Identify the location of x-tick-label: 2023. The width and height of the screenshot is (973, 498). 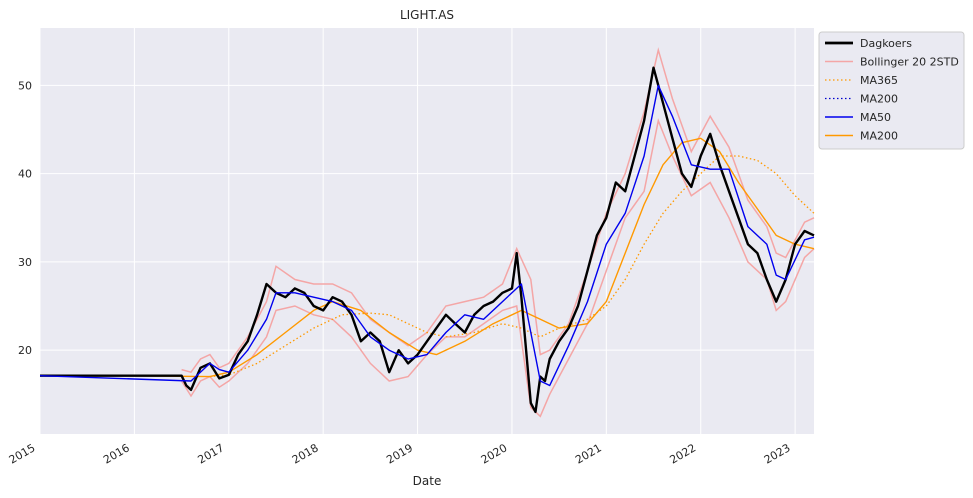
(777, 453).